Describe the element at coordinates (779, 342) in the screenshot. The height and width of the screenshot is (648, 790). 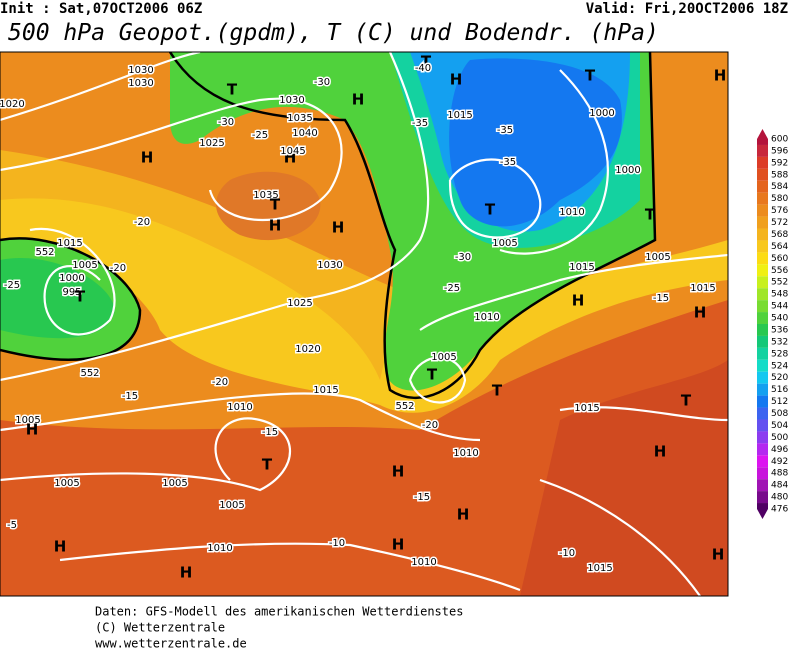
I see `colorbar-label: 532` at that location.